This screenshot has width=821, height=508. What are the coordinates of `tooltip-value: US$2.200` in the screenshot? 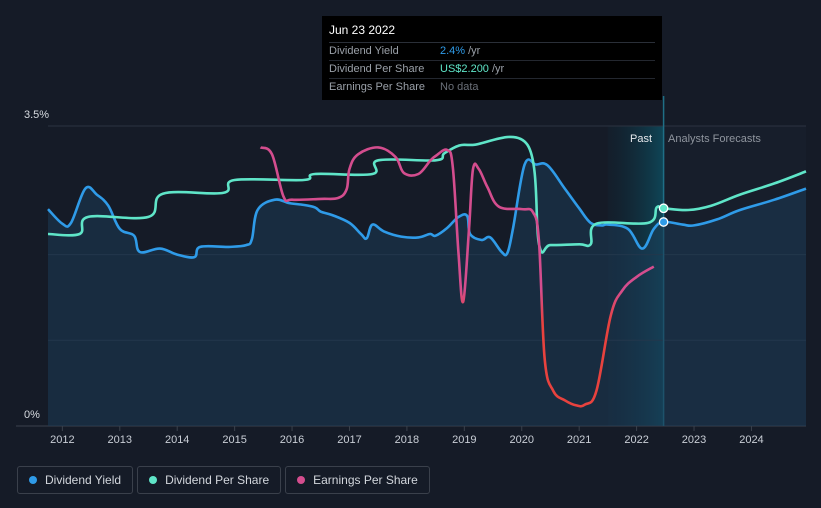 It's located at (464, 69).